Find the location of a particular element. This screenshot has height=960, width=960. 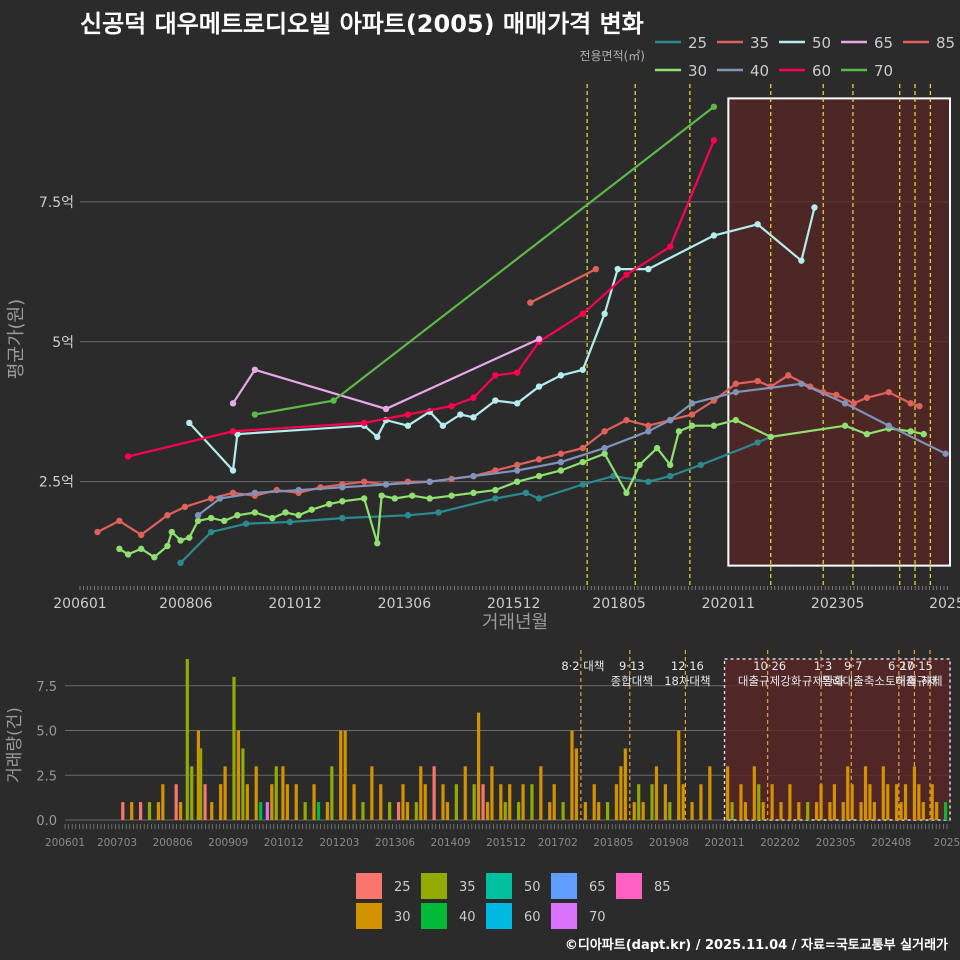

y-axis-title: 평균가(원) is located at coordinates (16, 339).